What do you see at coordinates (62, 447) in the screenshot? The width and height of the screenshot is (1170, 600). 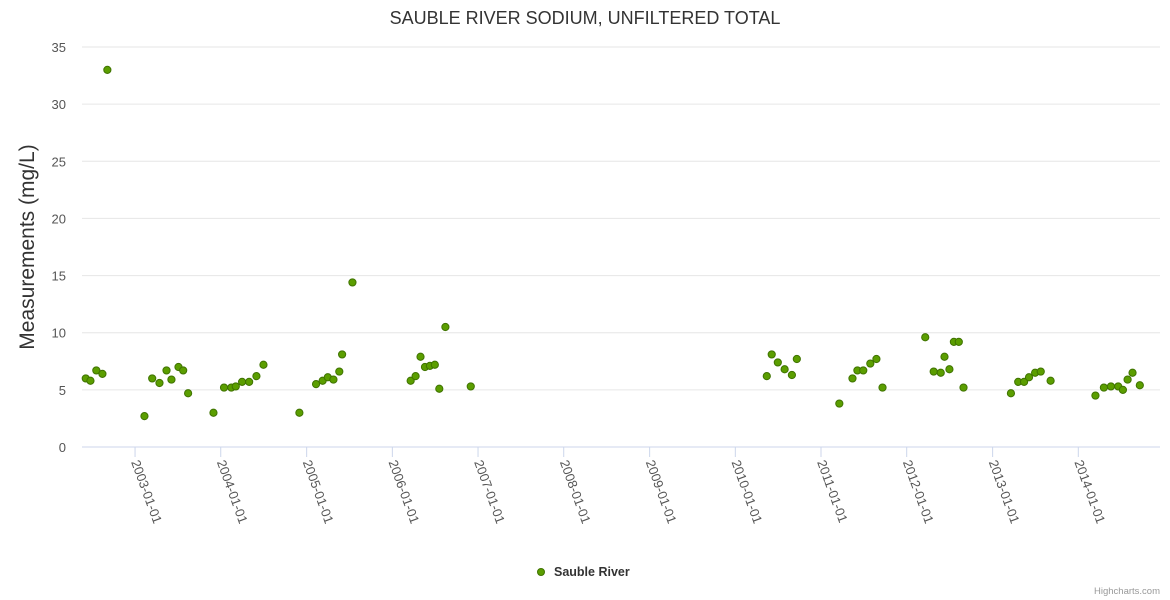 I see `y-tick-label: 0` at bounding box center [62, 447].